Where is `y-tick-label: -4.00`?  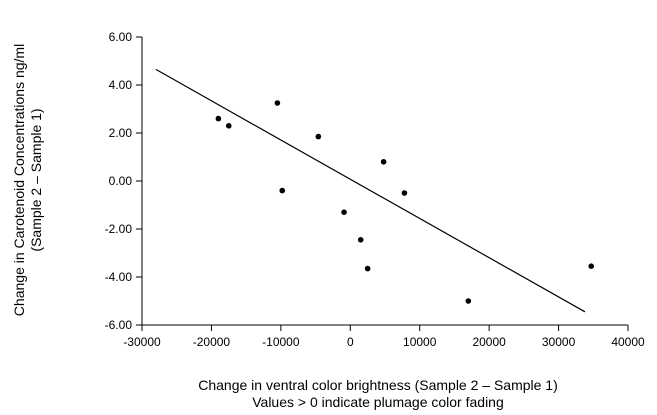
y-tick-label: -4.00 is located at coordinates (119, 277).